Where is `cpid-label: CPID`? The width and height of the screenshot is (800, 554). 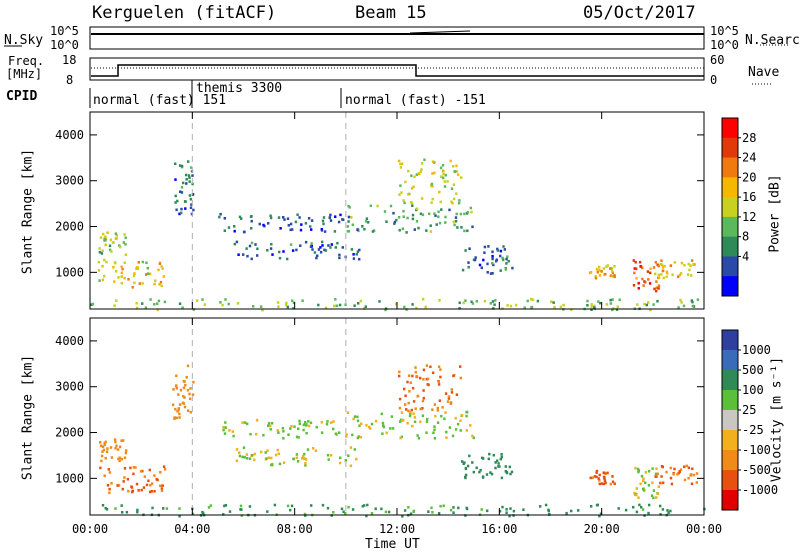 cpid-label: CPID is located at coordinates (22, 96).